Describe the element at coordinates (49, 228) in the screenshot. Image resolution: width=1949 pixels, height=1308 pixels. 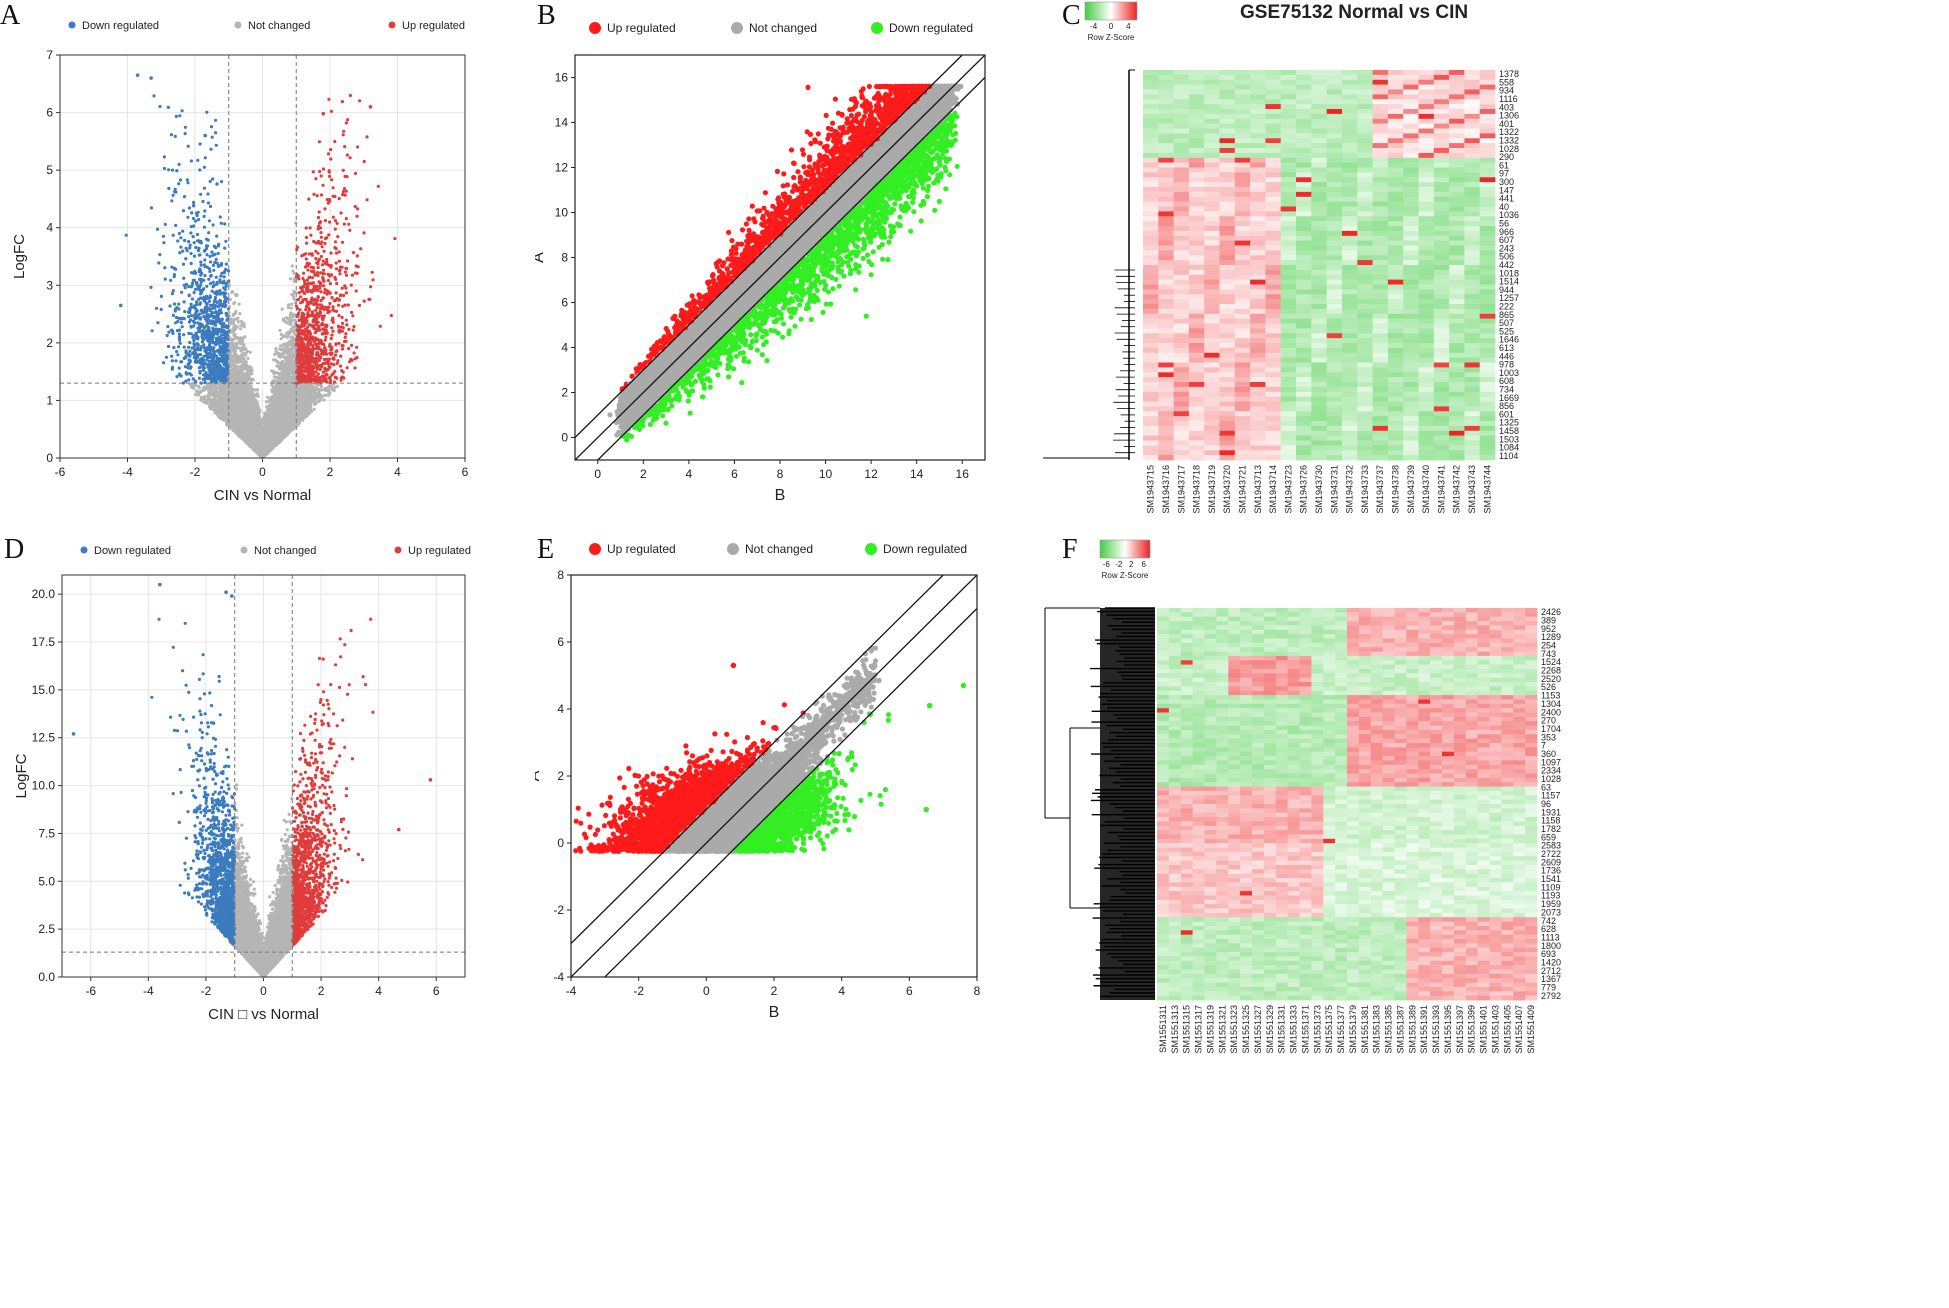
I see `y-tick-label: 4` at that location.